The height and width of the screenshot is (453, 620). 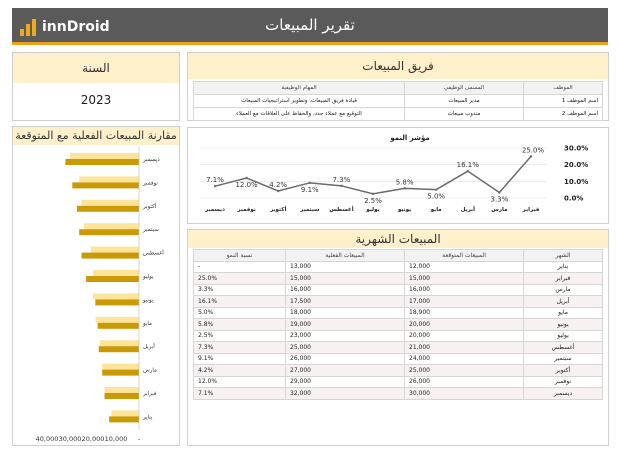 What do you see at coordinates (239, 324) in the screenshot?
I see `growth-rate-cell: 5.8%` at bounding box center [239, 324].